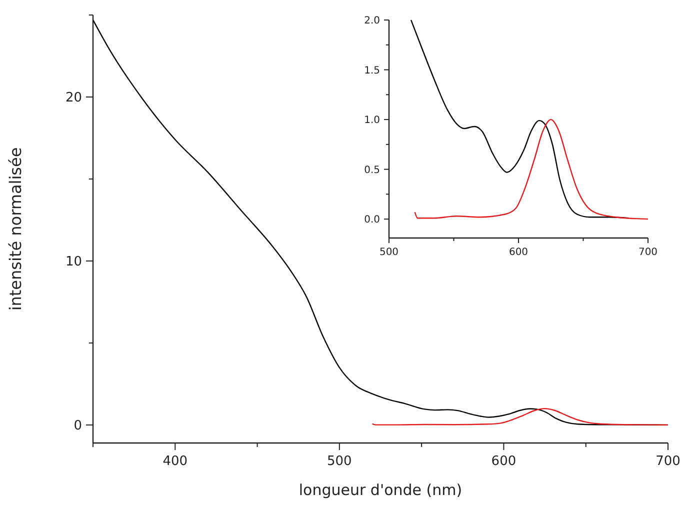 Image resolution: width=682 pixels, height=506 pixels. Describe the element at coordinates (372, 70) in the screenshot. I see `y-tick-label: 1.5` at that location.